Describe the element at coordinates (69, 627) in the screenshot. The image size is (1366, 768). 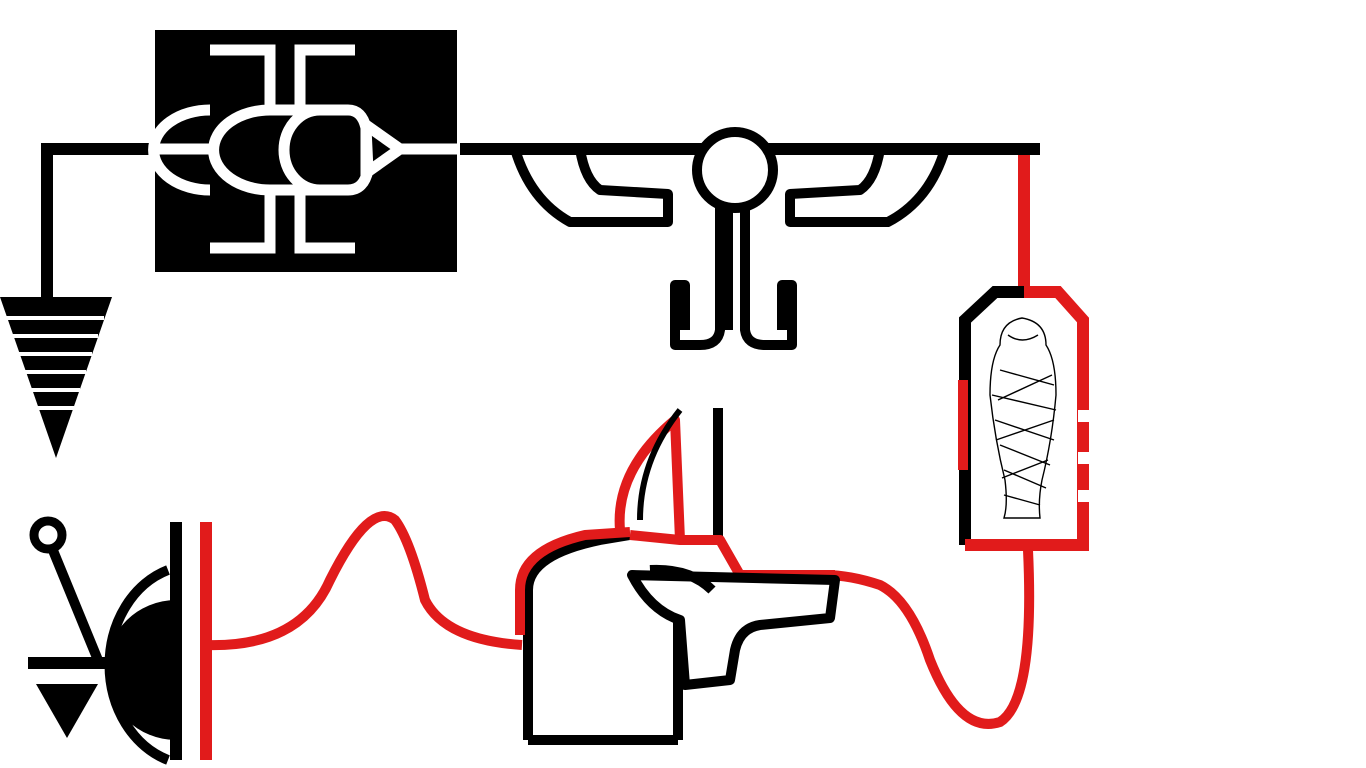
I see `djed-lever-switch-icon` at that location.